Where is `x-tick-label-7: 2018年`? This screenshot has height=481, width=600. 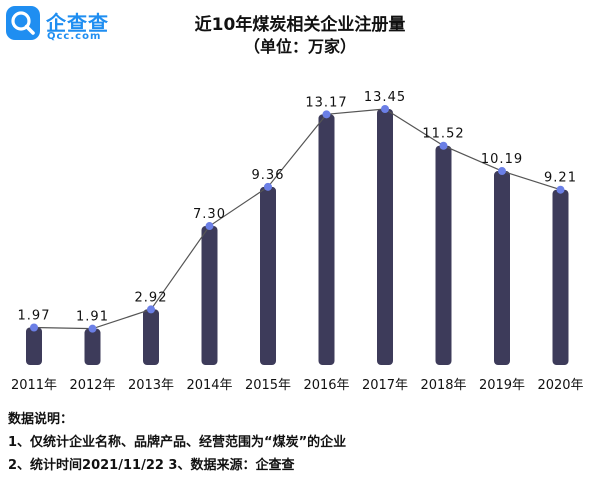
x-tick-label-7: 2018年 is located at coordinates (443, 385).